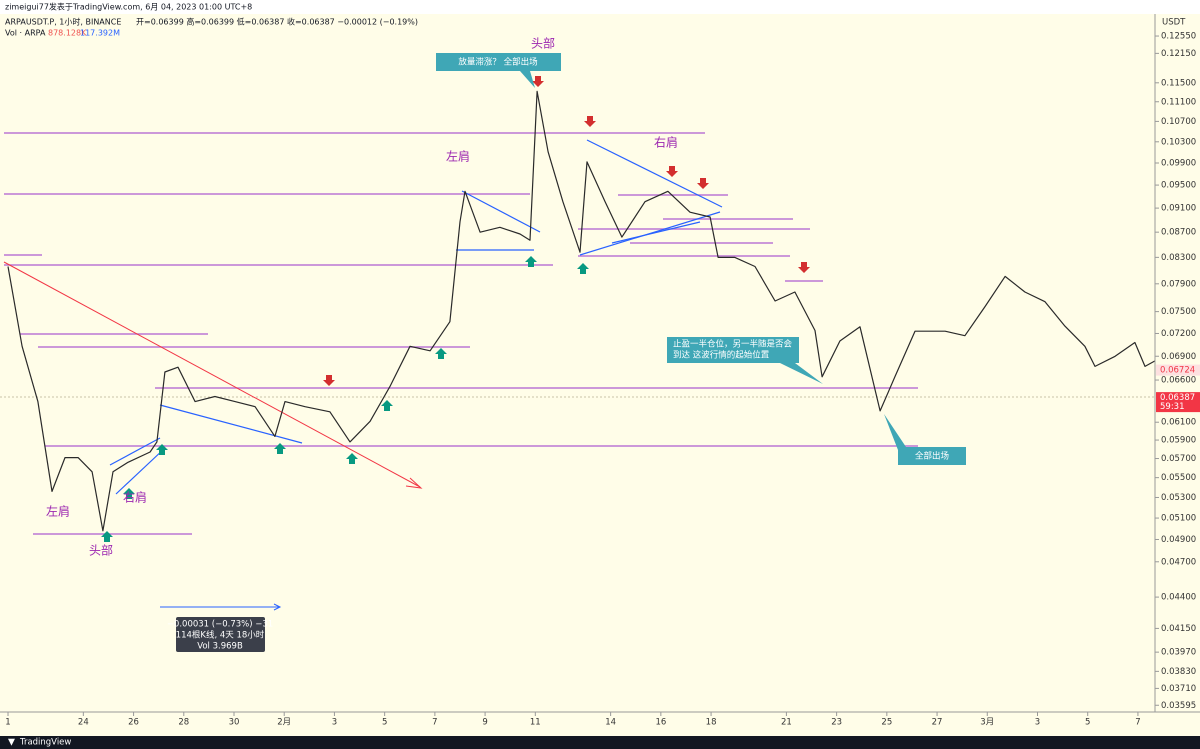  I want to click on callout-text: 止盈一半仓位，另一半随是否会, so click(733, 344).